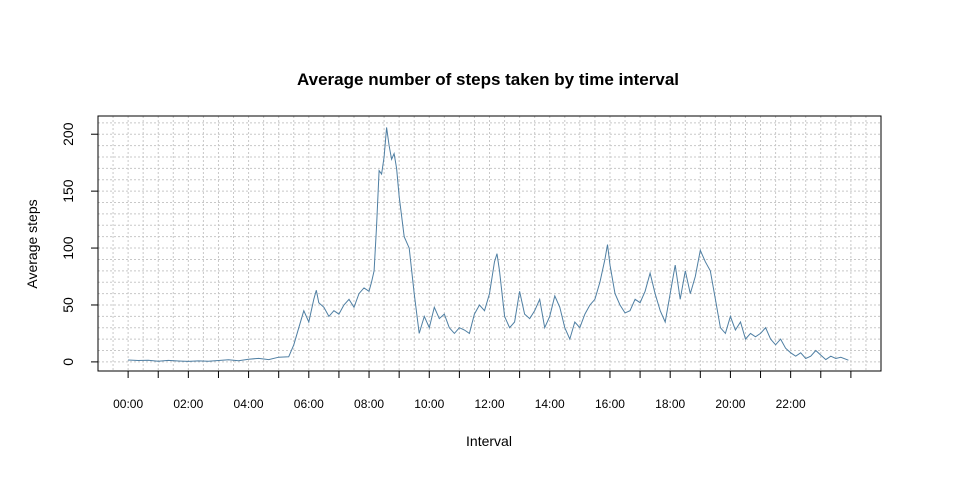 This screenshot has width=960, height=480. I want to click on x-tick-label: 08:00, so click(369, 404).